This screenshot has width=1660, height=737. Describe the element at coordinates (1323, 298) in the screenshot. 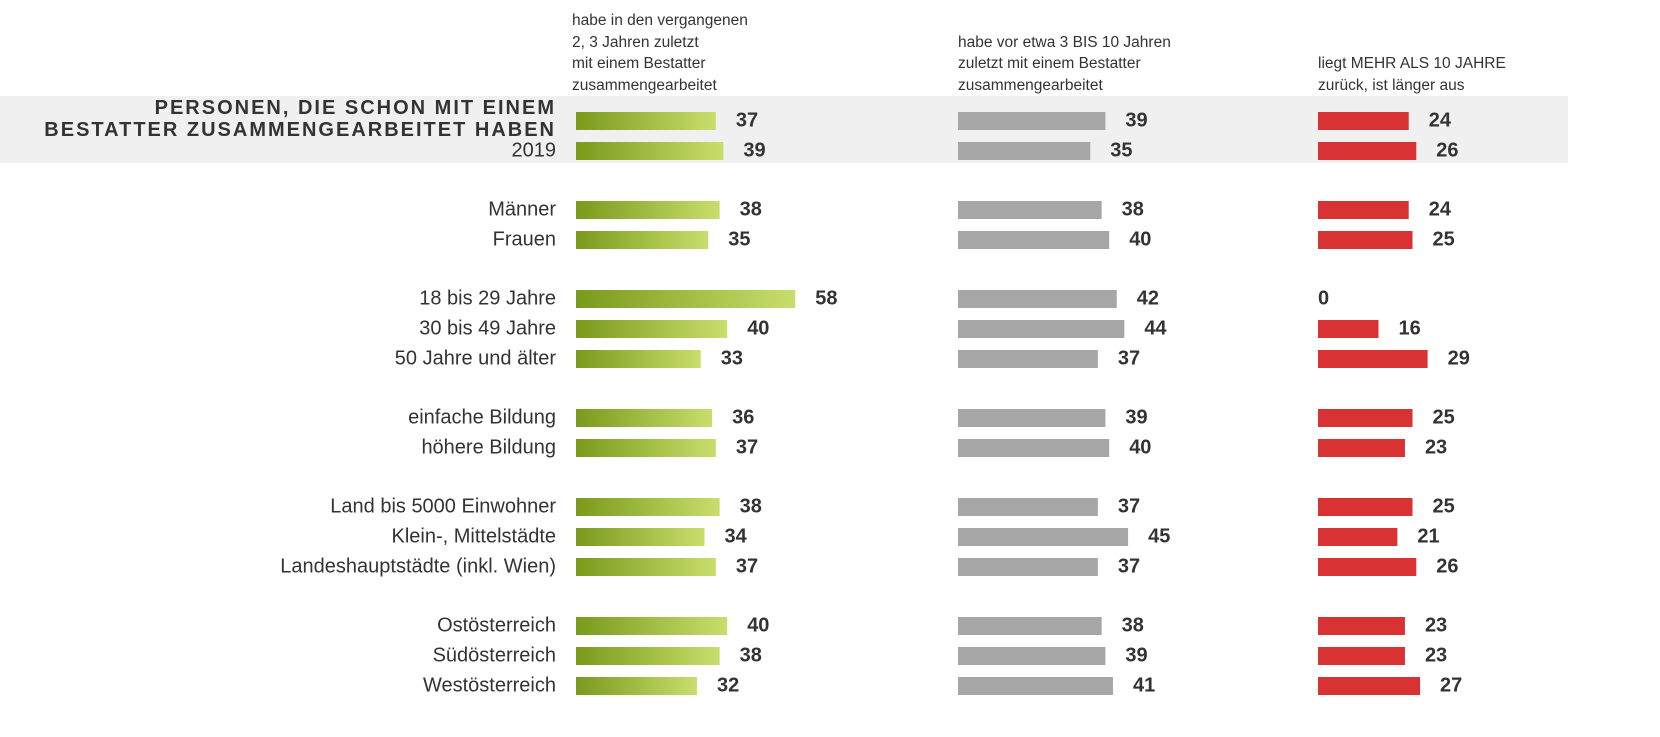

I see `value-label: 0` at that location.